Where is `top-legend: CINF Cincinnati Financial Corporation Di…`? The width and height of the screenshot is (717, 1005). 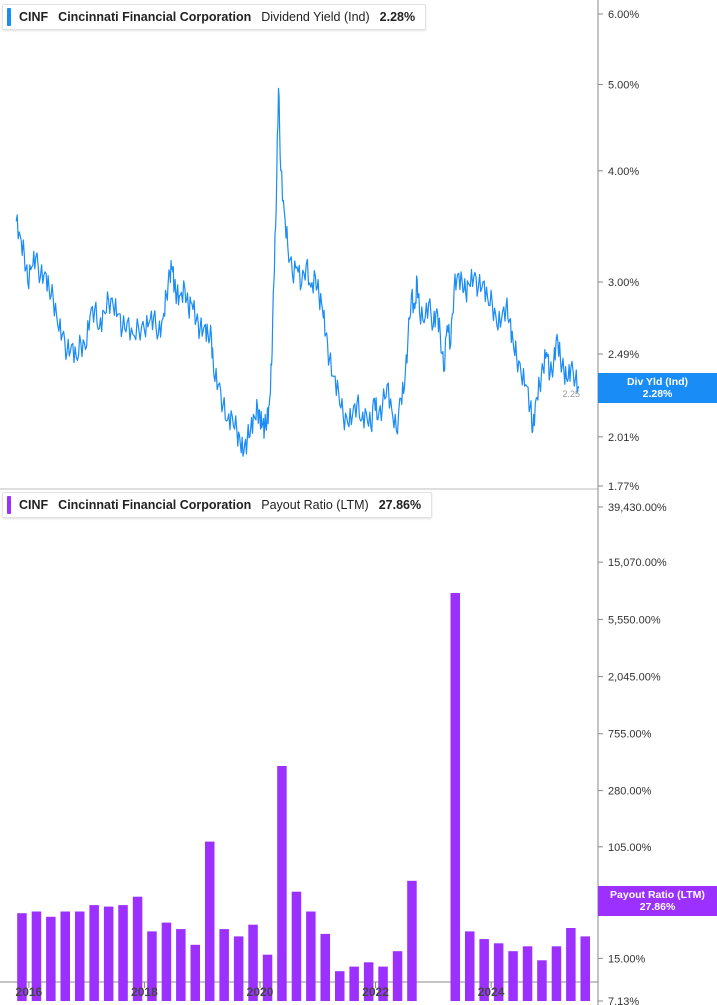
top-legend: CINF Cincinnati Financial Corporation Di… is located at coordinates (214, 17).